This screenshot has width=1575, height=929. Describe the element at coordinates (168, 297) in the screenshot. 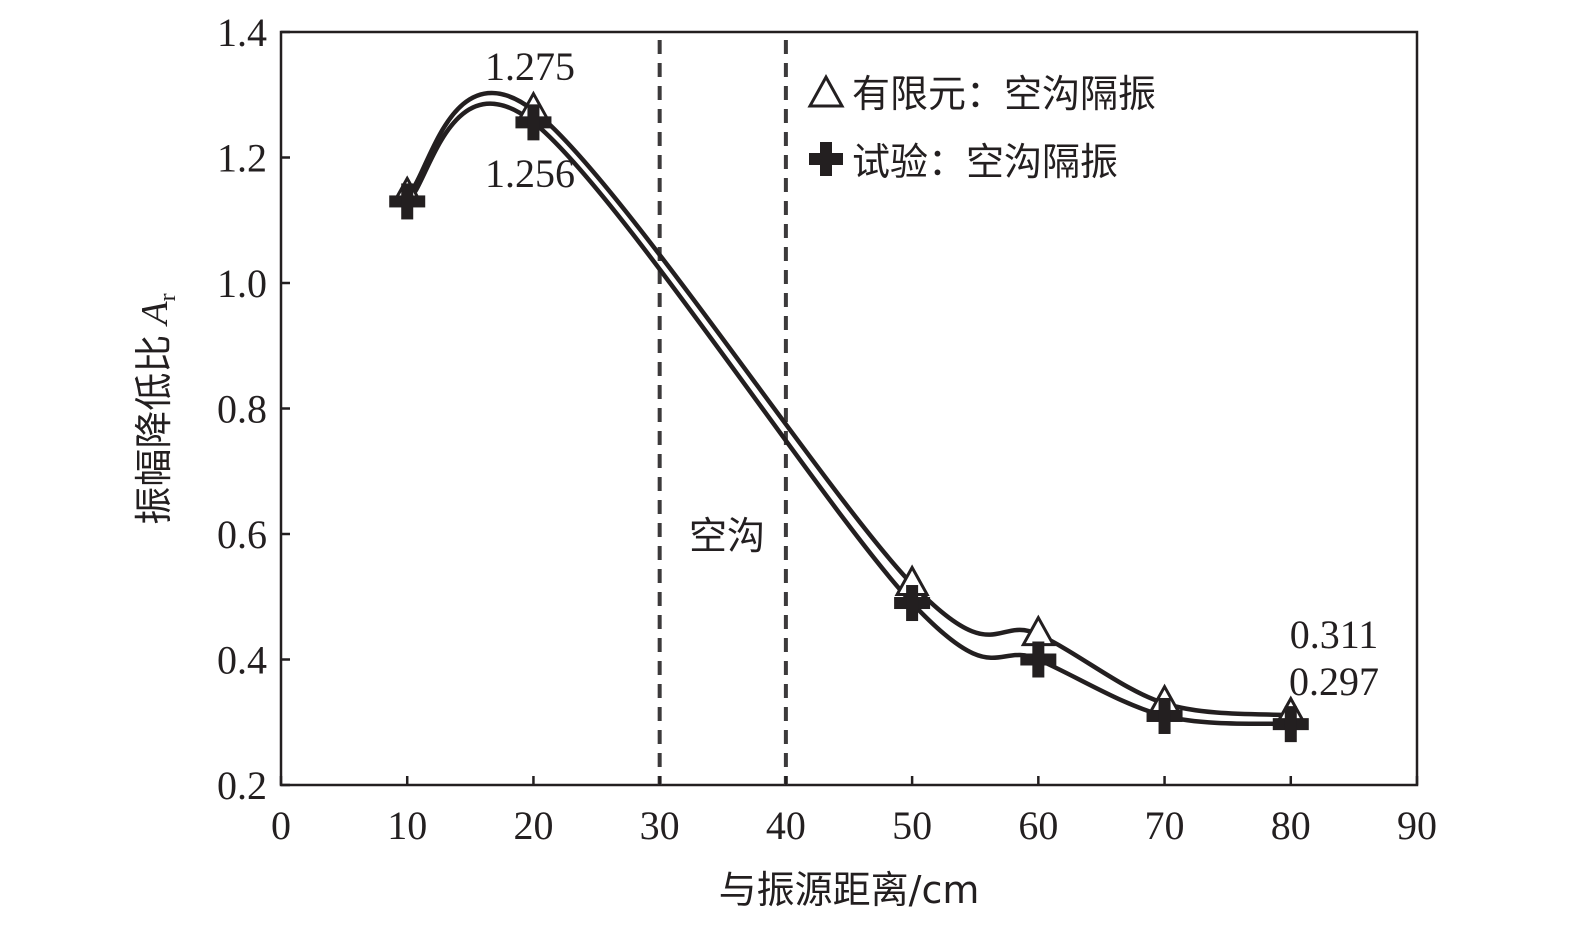

I see `y-axis-label-subscript: r` at that location.